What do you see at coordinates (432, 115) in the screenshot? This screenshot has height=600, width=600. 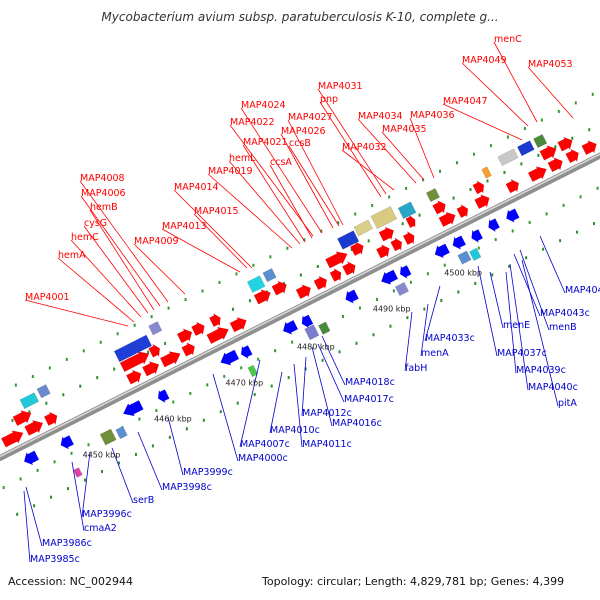 I see `forward-gene-label: MAP4036` at bounding box center [432, 115].